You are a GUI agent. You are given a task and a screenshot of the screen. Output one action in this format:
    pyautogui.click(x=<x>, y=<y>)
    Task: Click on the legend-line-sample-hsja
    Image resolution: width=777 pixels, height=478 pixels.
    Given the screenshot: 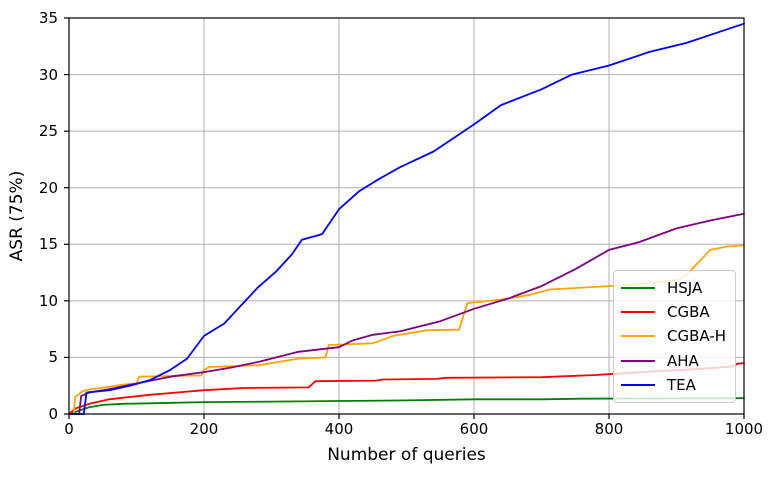 What is the action you would take?
    pyautogui.click(x=638, y=288)
    